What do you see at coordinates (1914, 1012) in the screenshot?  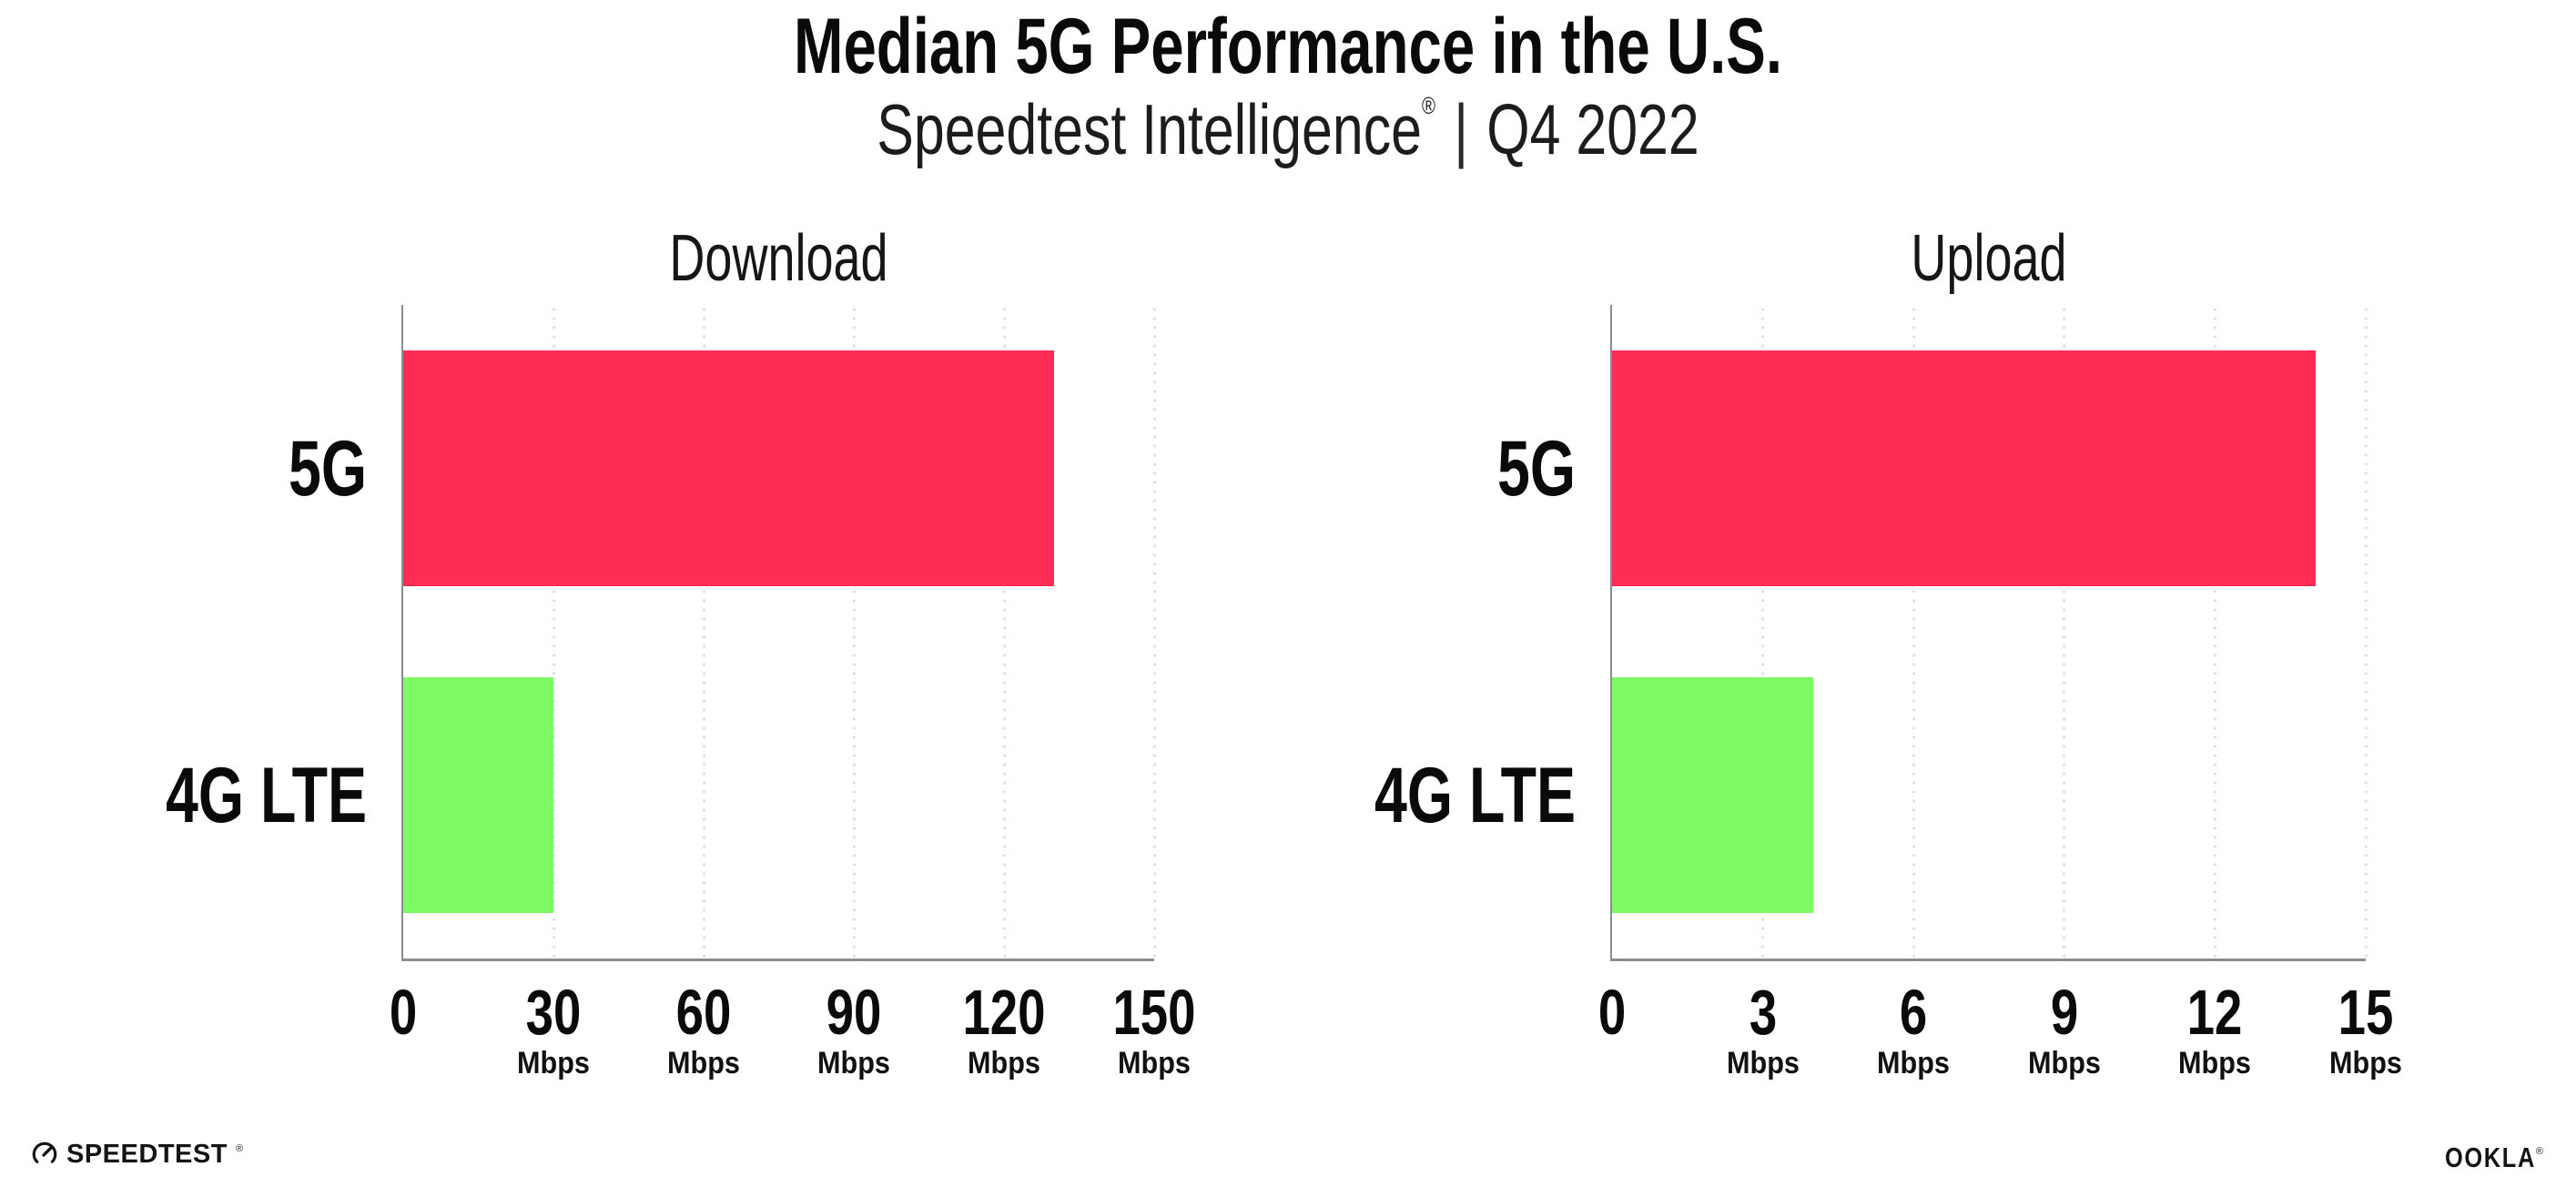 I see `x-tick-label-6: 6` at bounding box center [1914, 1012].